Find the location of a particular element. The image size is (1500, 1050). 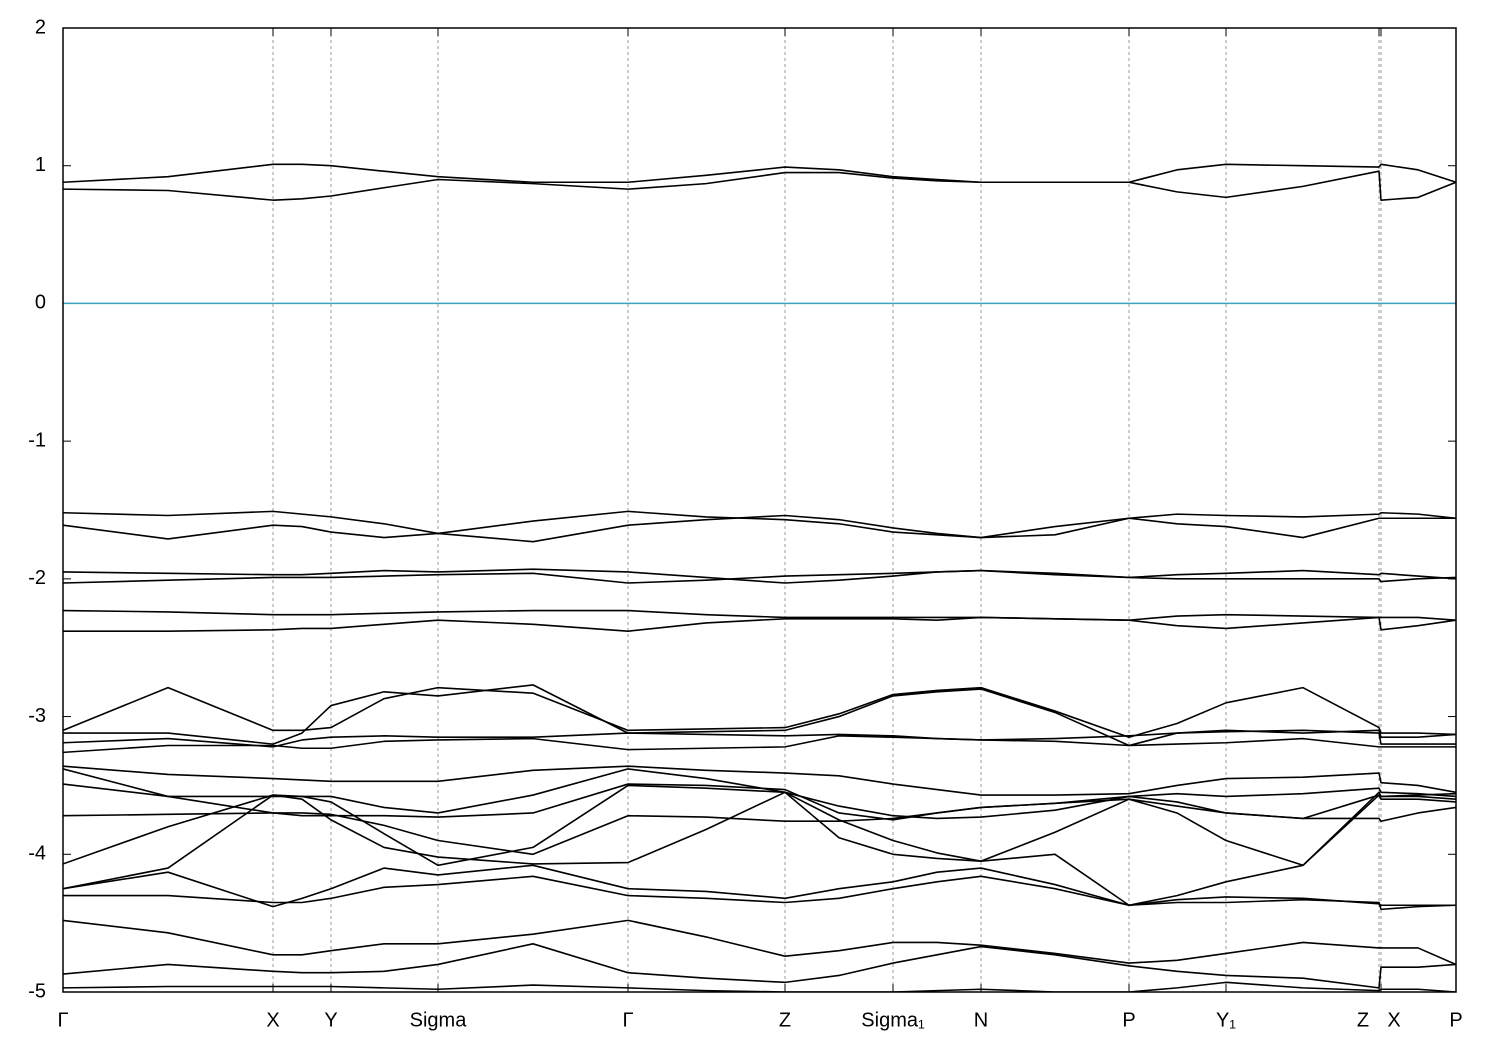

y-tick-label: -2 is located at coordinates (37, 578).